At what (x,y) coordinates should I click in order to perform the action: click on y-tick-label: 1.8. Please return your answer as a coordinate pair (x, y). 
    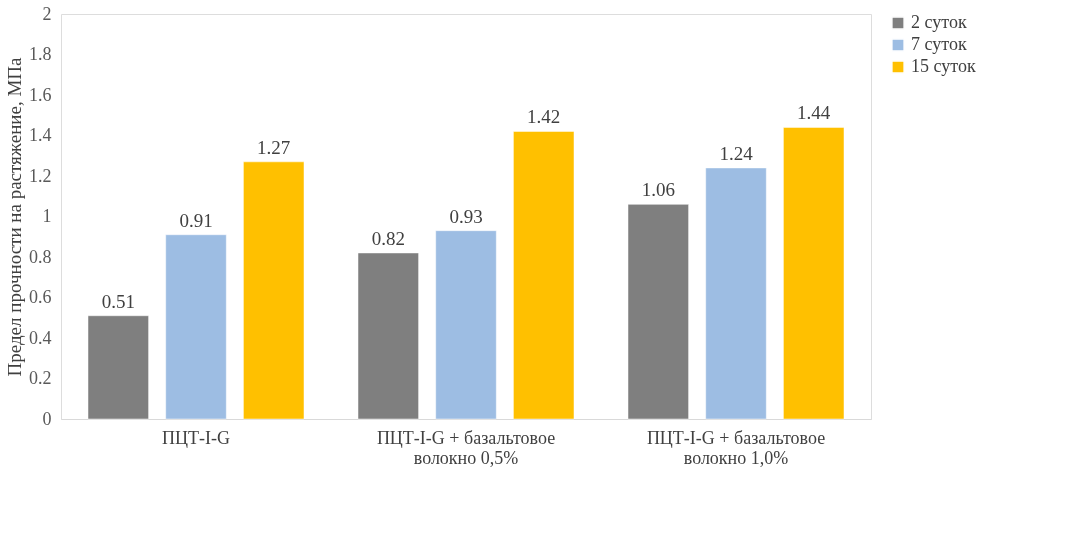
    Looking at the image, I should click on (40, 54).